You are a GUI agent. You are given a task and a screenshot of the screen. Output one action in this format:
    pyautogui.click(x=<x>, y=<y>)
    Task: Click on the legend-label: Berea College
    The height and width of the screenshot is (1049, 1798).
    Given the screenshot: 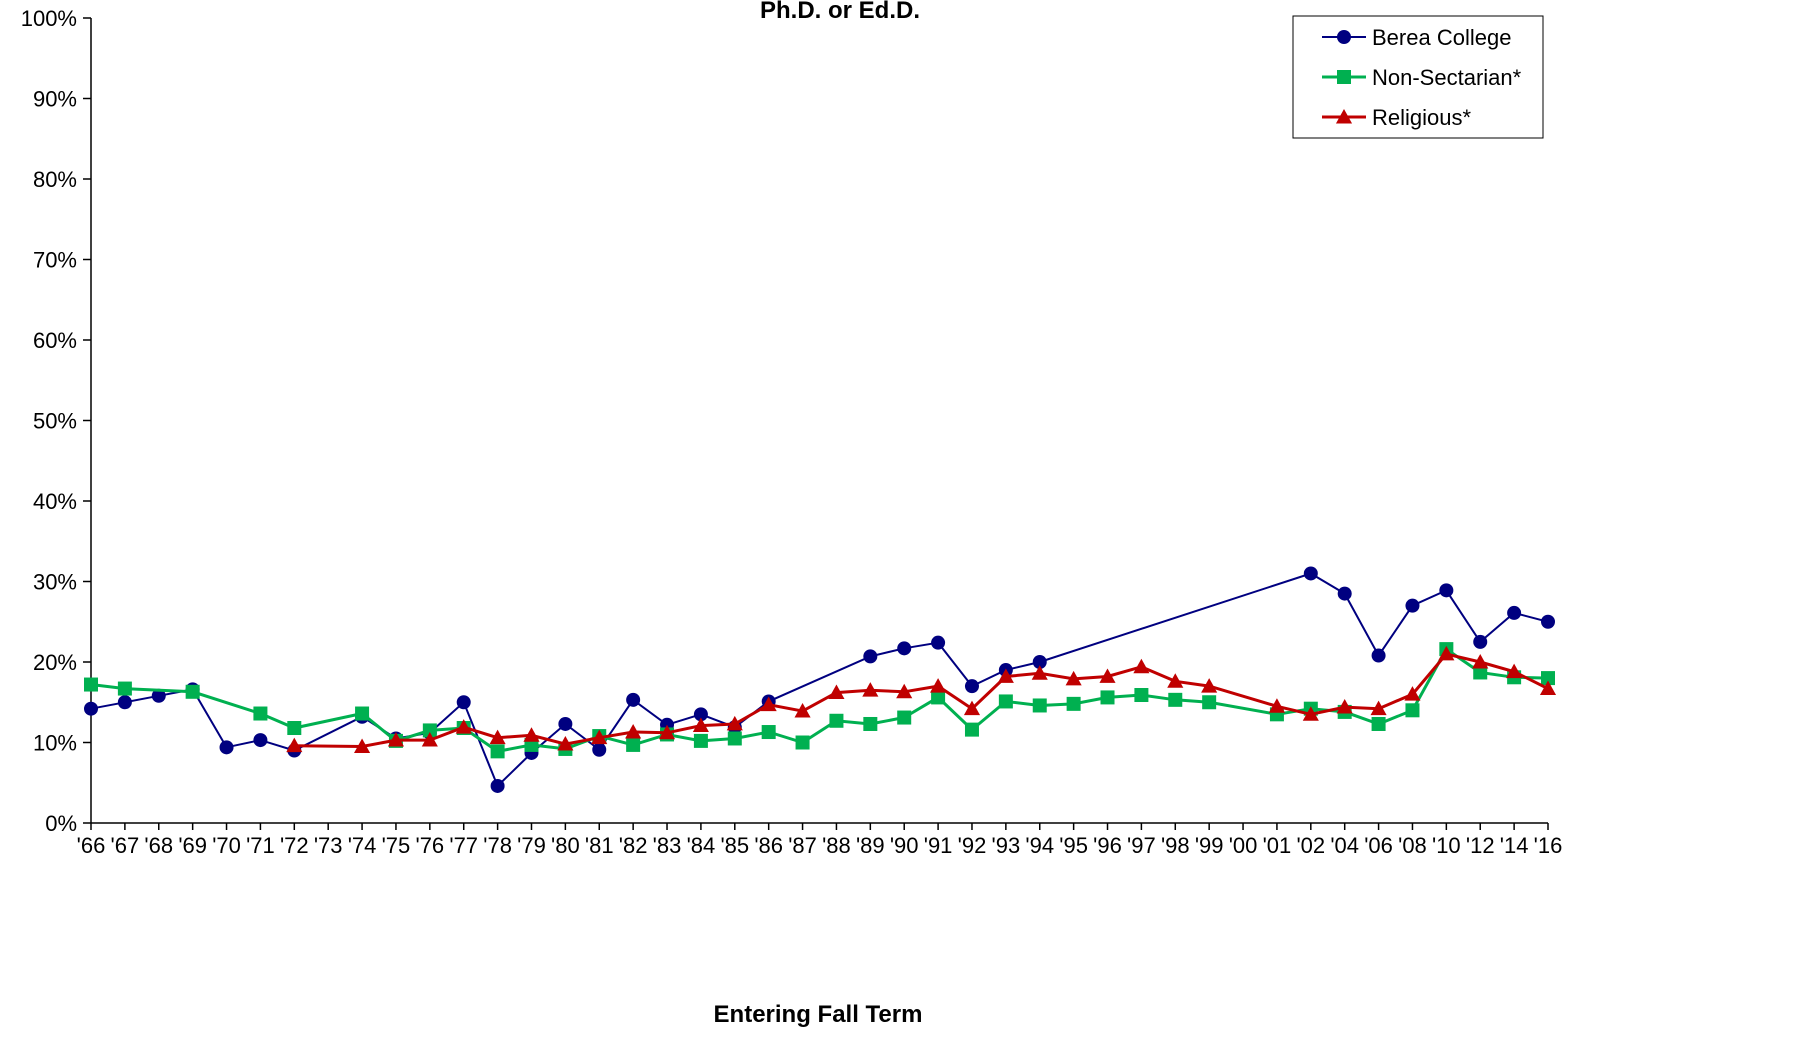 What is the action you would take?
    pyautogui.click(x=1441, y=37)
    